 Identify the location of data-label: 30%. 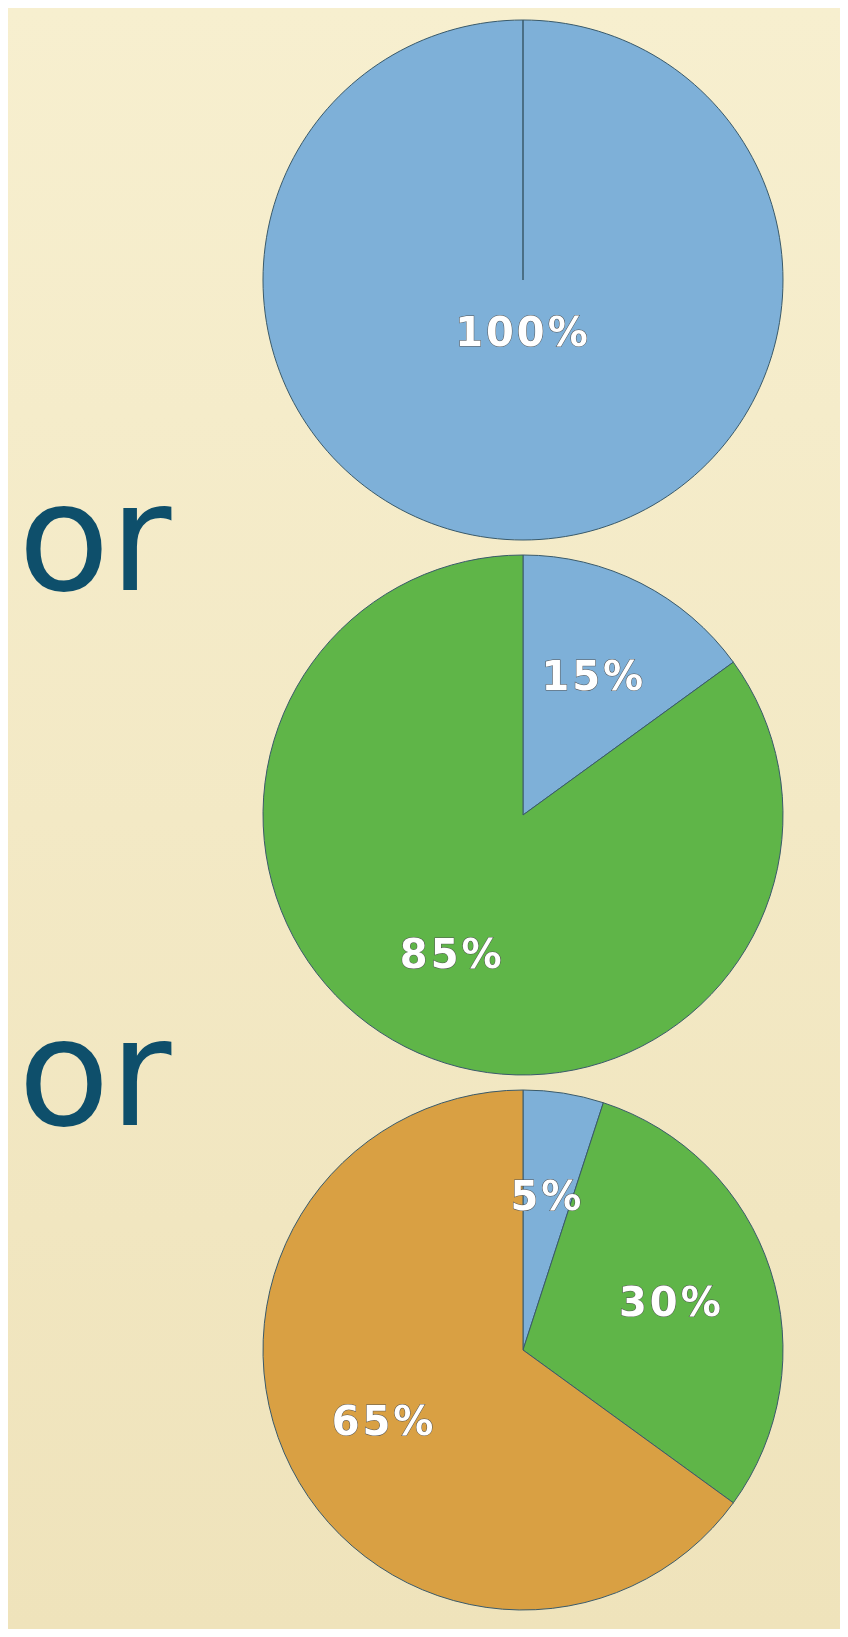
(671, 1301).